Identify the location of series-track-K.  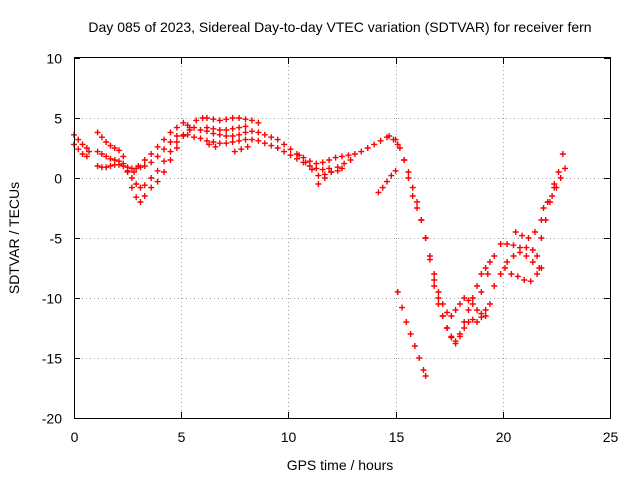
(228, 148).